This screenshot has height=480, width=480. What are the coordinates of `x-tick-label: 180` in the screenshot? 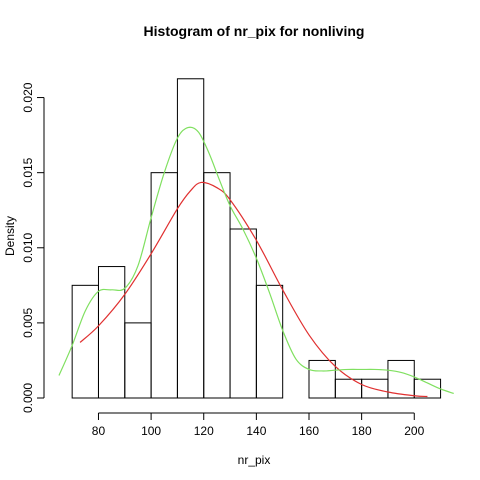 It's located at (362, 431).